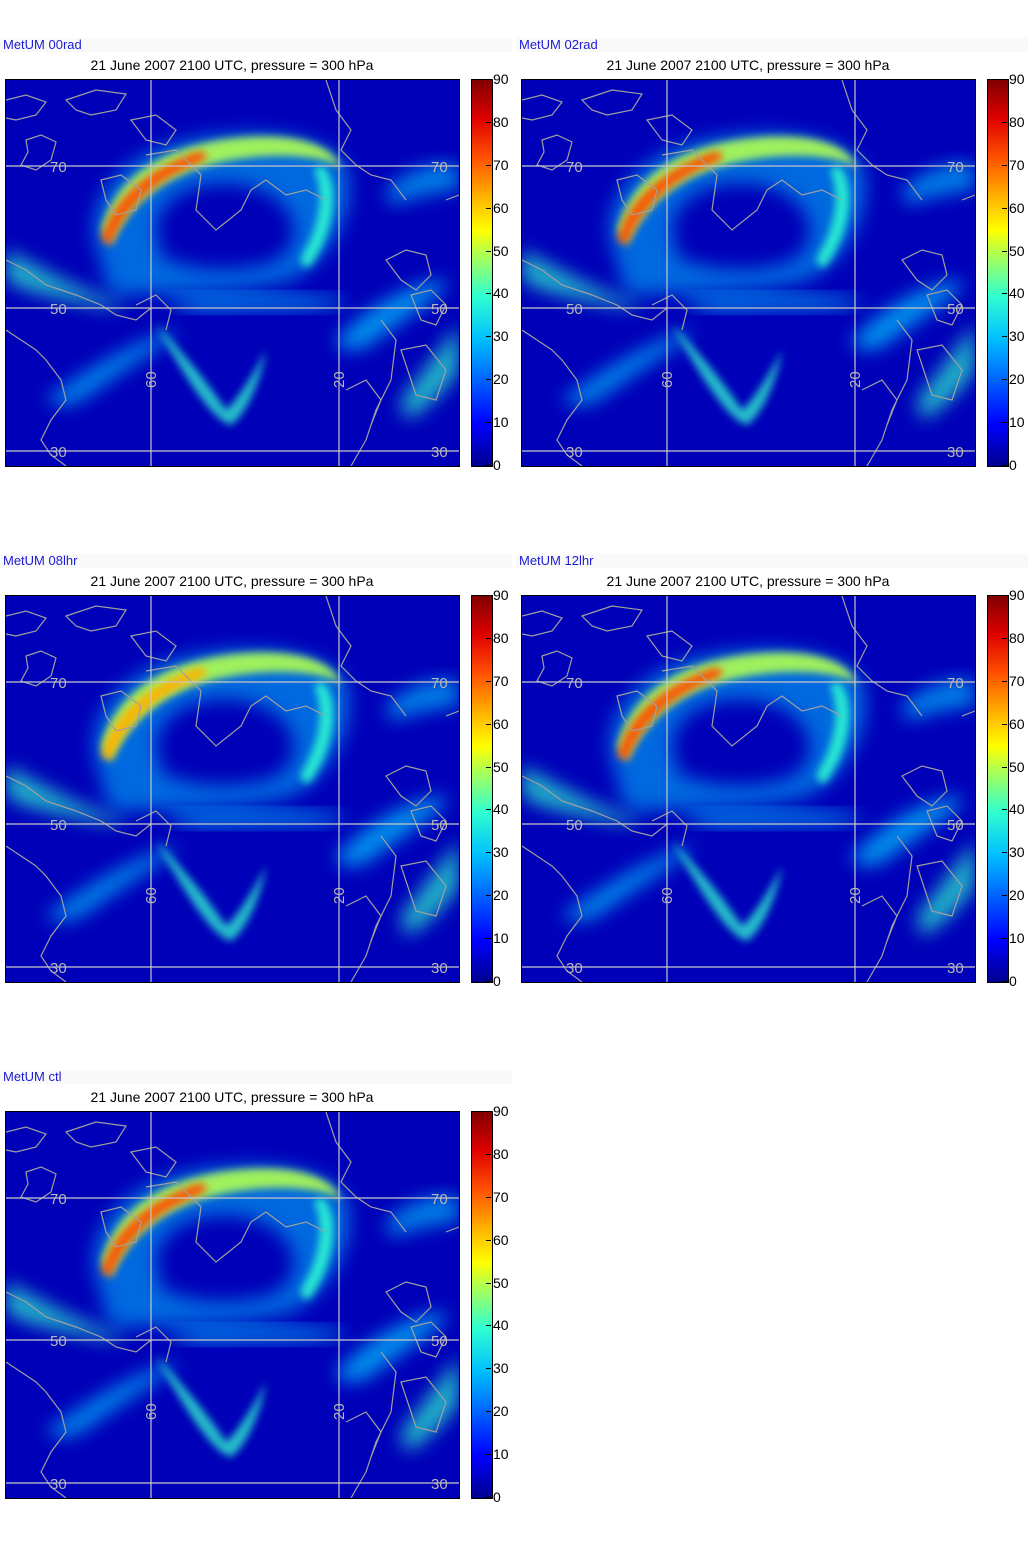  What do you see at coordinates (501, 723) in the screenshot?
I see `colorbar-tick-label: 60` at bounding box center [501, 723].